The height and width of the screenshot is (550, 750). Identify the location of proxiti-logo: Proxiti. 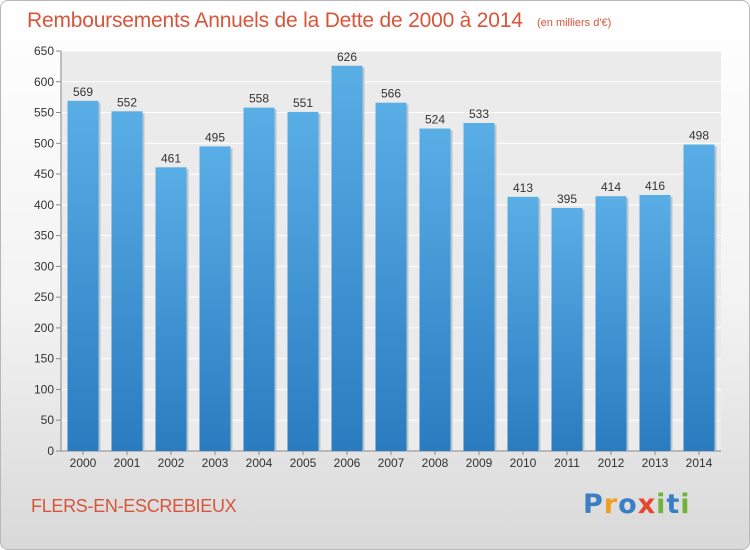
(637, 504).